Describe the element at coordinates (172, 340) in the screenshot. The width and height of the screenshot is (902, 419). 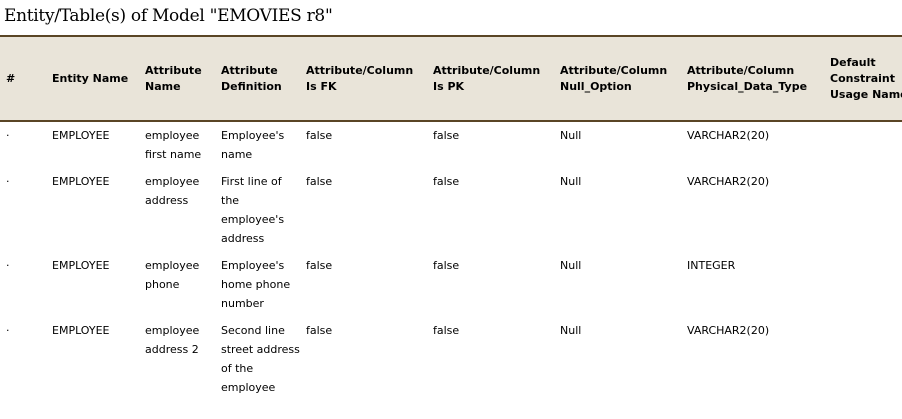
I see `cell-attribute-name: employee address 2` at that location.